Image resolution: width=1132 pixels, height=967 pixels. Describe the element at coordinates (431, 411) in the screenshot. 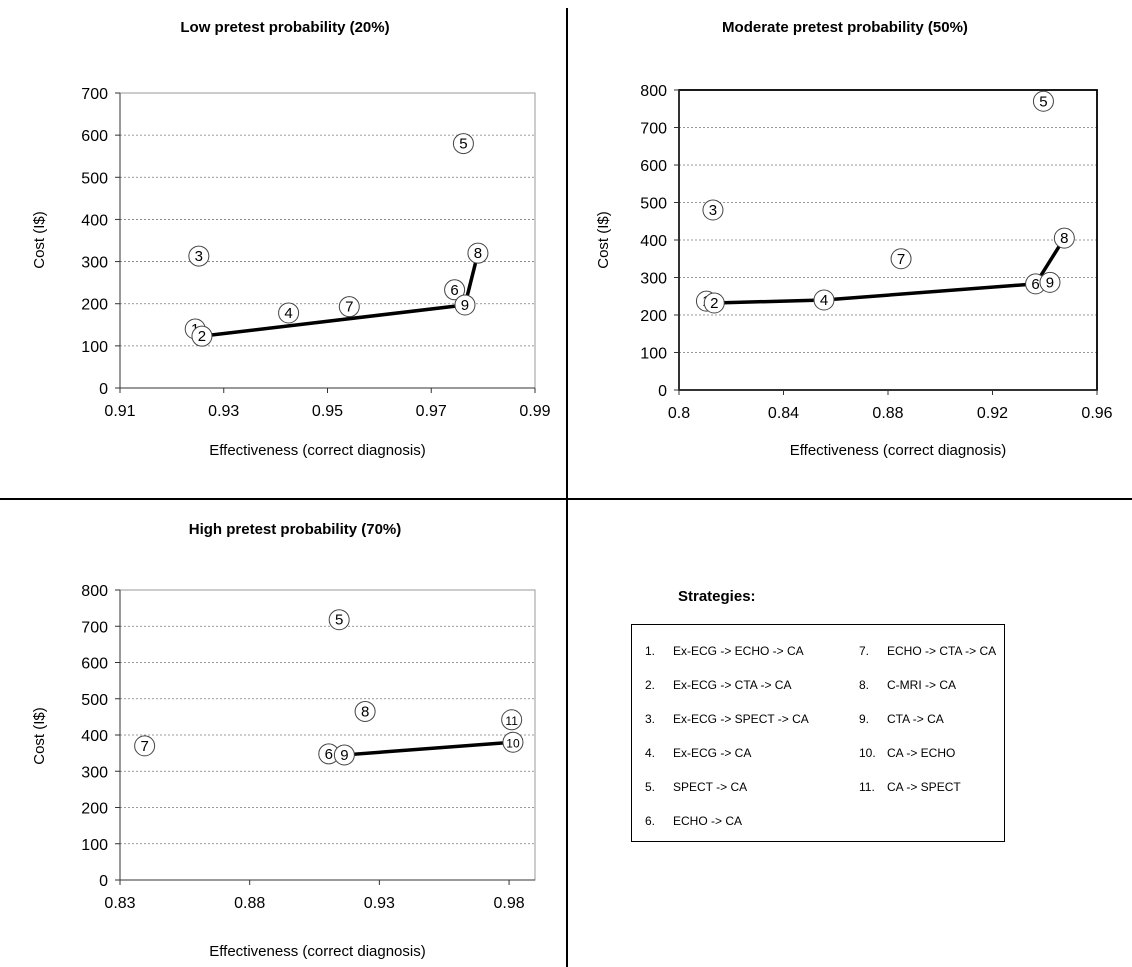

I see `x-tick-label: 0.97` at that location.